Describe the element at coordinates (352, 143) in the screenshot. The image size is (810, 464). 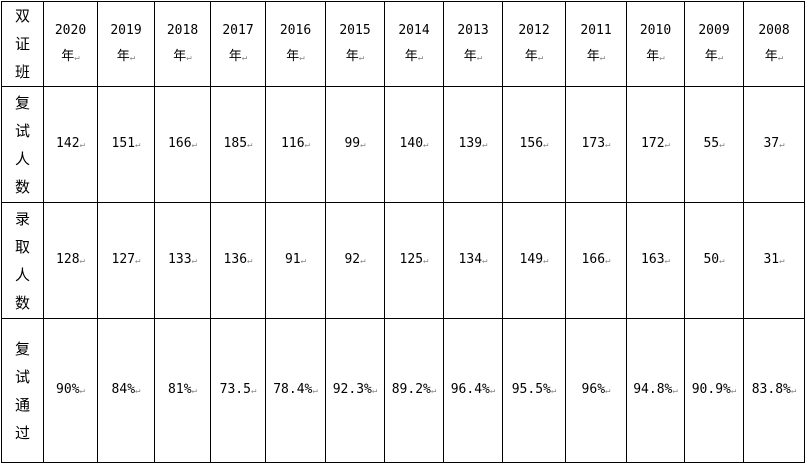
I see `cell-value: 99` at that location.